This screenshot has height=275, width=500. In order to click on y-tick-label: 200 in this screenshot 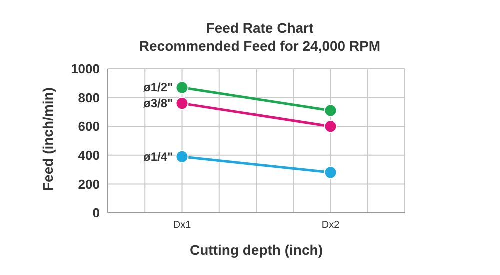, I will do `click(89, 184)`.